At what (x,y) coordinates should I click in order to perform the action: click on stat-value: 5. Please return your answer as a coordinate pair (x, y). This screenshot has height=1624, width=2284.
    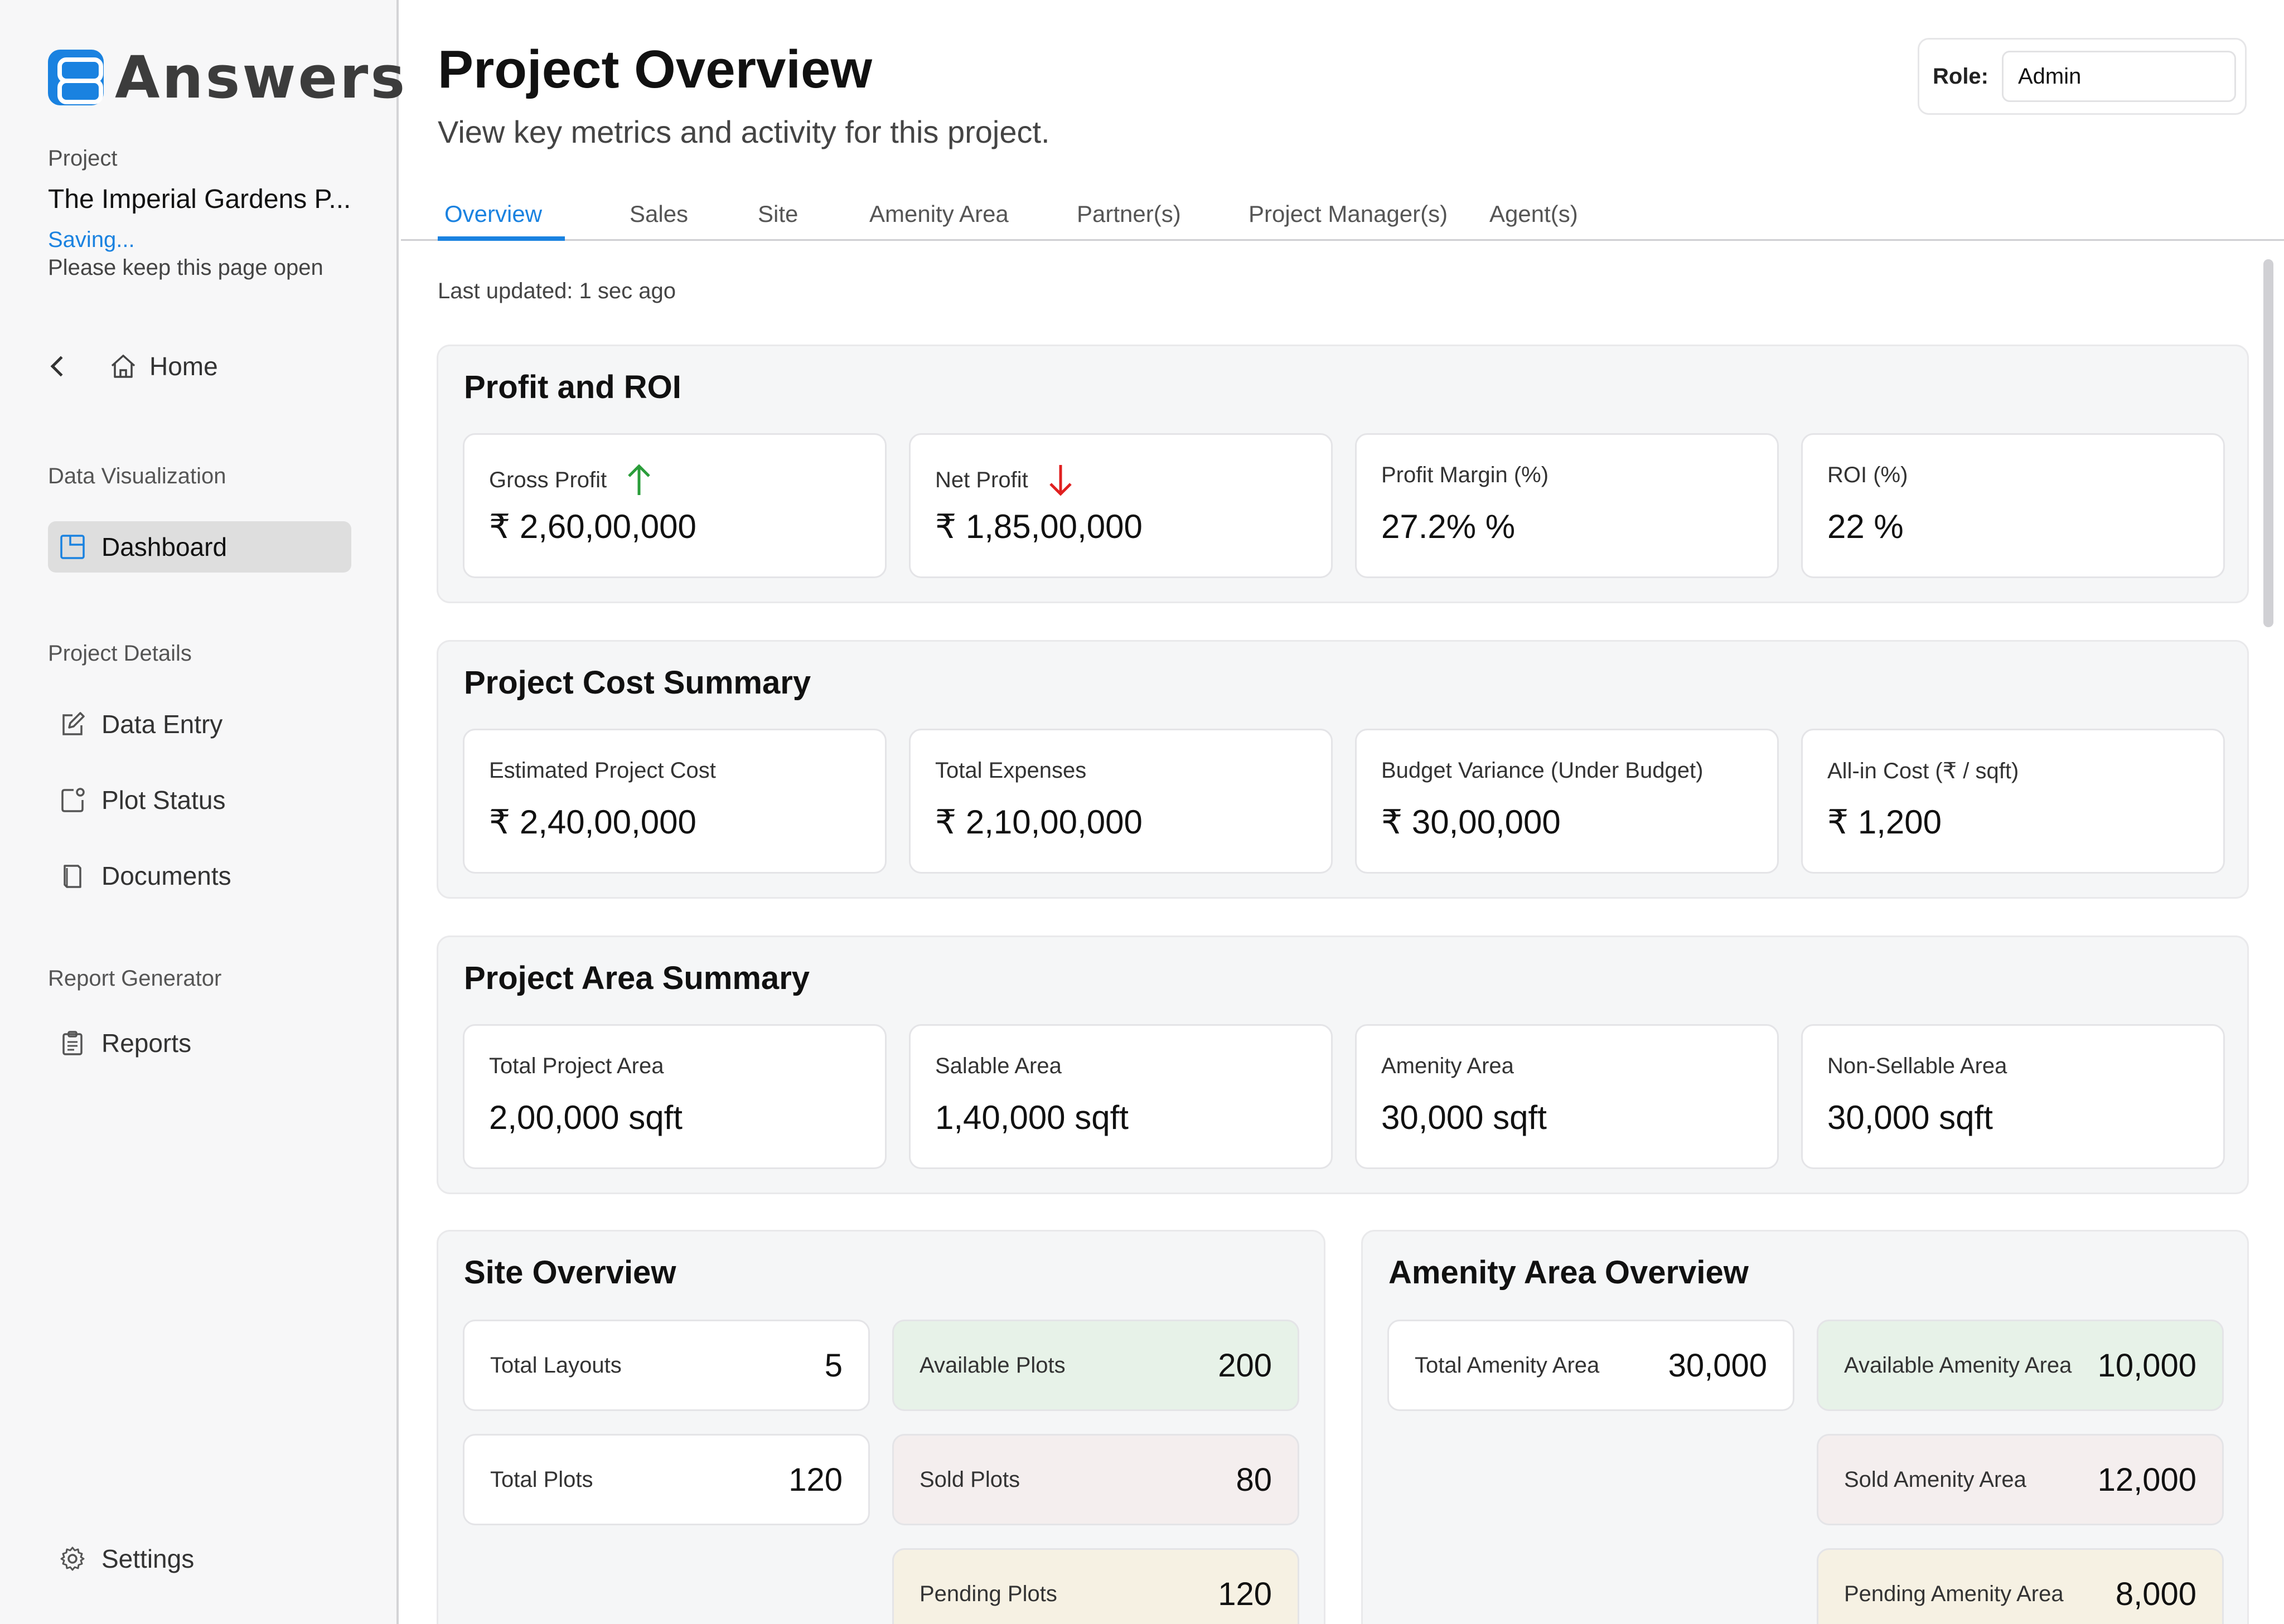
    Looking at the image, I should click on (833, 1365).